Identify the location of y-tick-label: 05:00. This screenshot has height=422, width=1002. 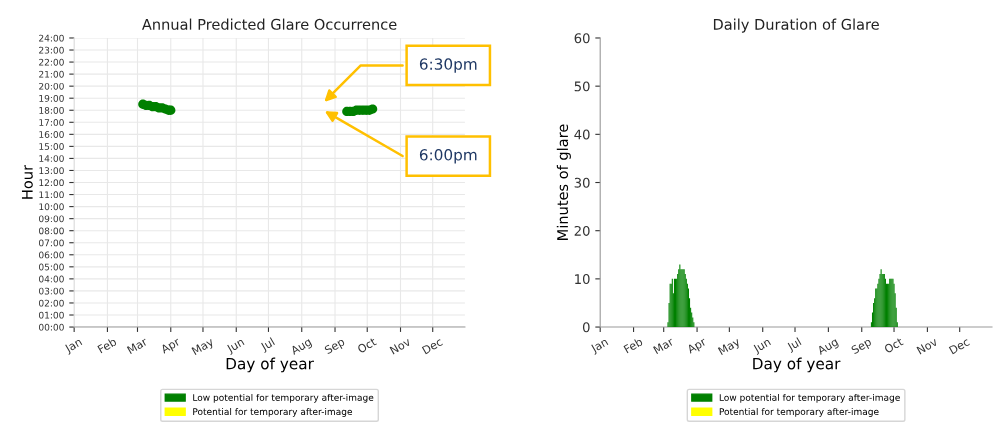
(51, 267).